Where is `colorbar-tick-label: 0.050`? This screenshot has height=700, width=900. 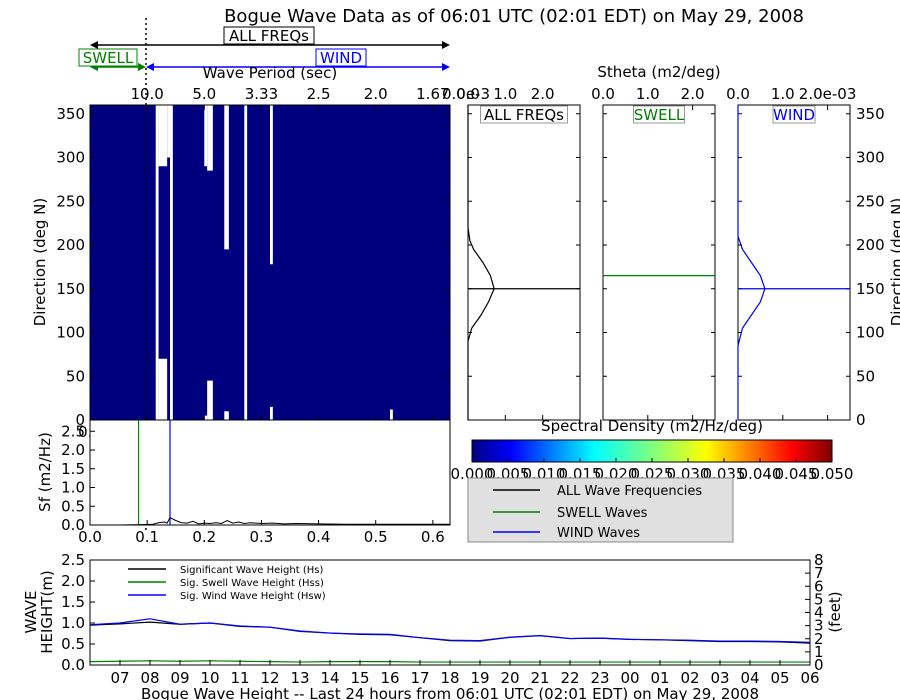
colorbar-tick-label: 0.050 is located at coordinates (832, 474).